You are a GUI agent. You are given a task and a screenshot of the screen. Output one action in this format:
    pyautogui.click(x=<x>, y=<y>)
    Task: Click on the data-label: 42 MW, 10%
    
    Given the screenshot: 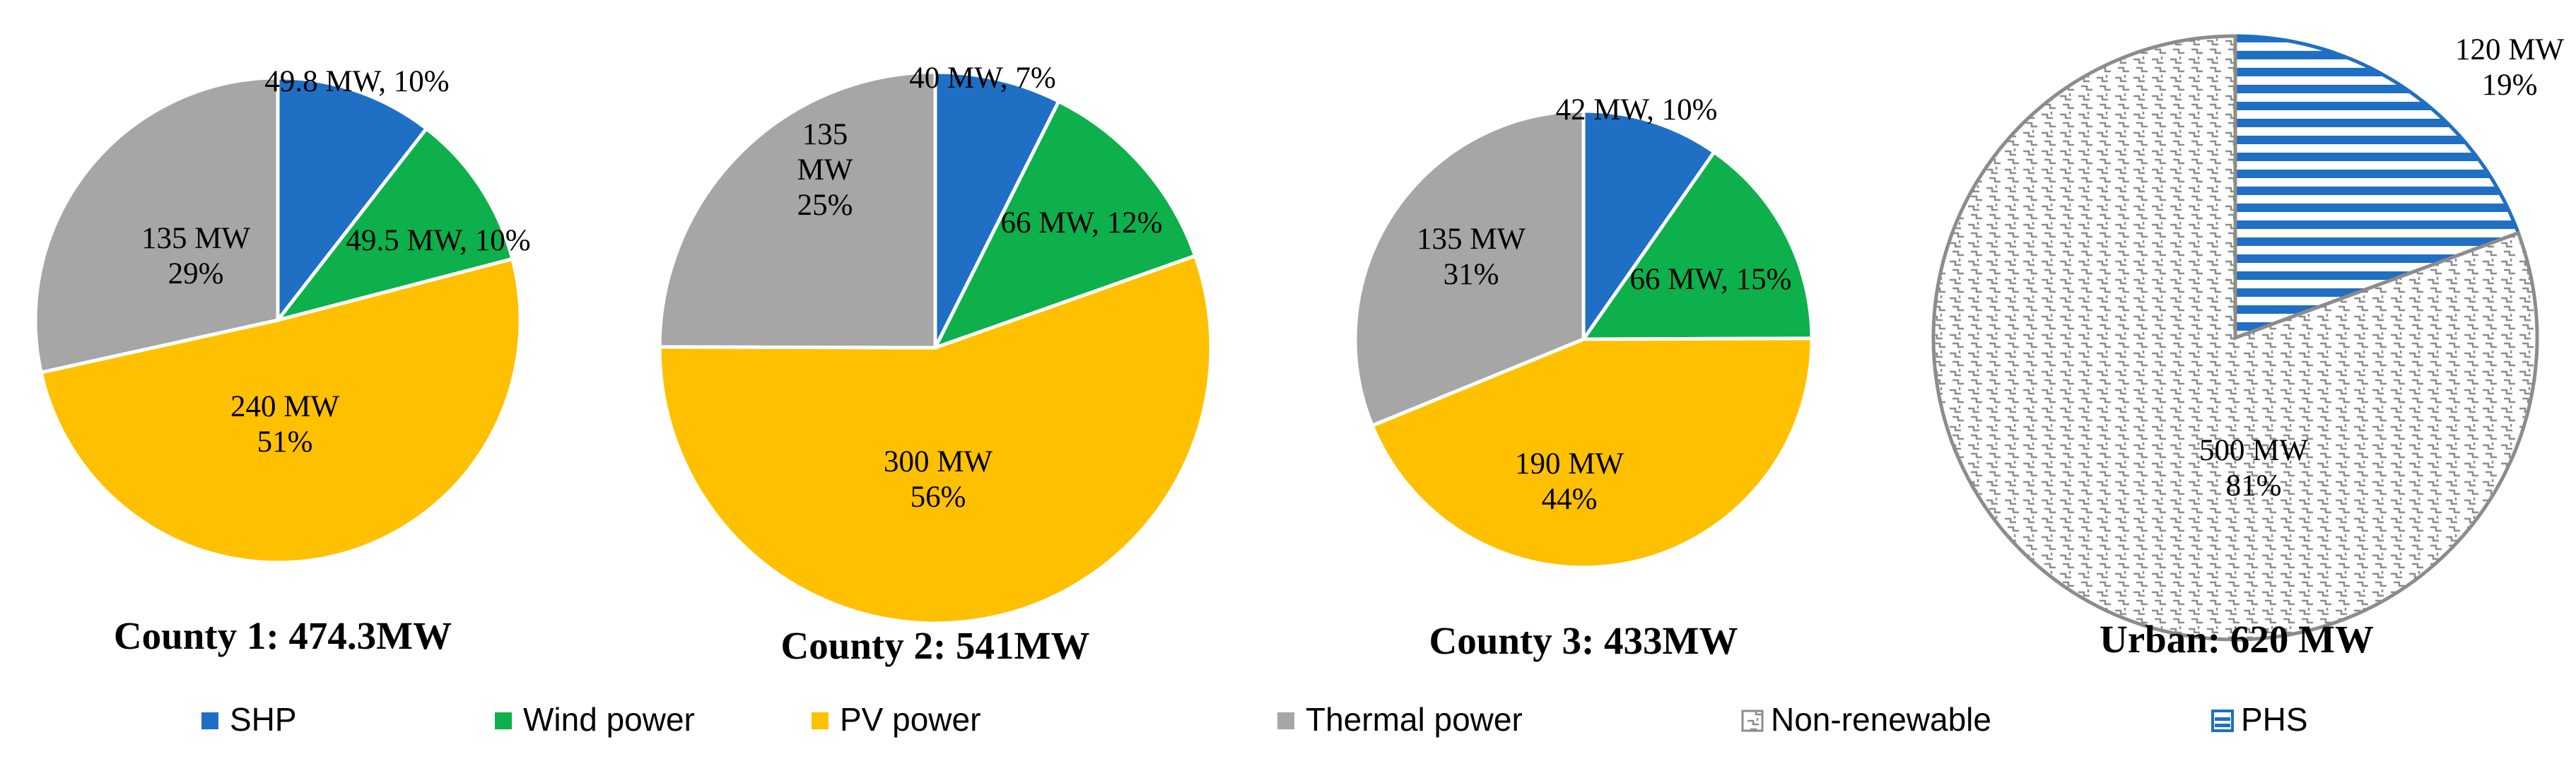 What is the action you would take?
    pyautogui.click(x=1637, y=109)
    